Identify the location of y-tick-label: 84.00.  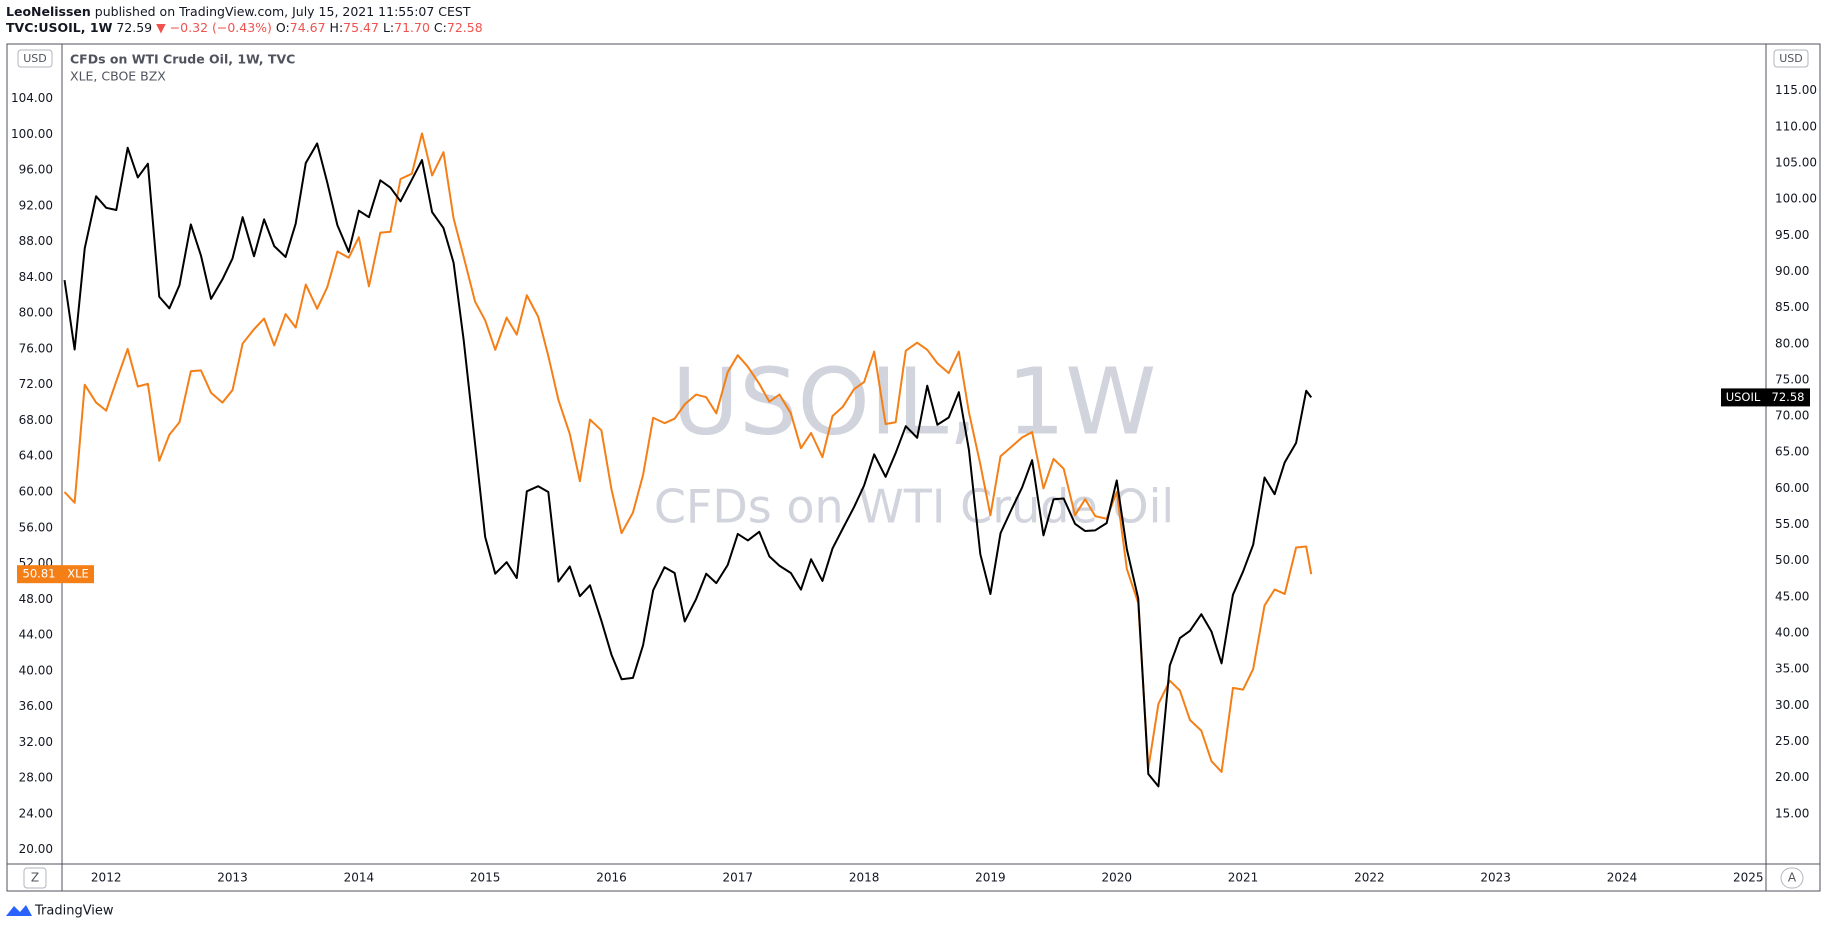
(36, 277).